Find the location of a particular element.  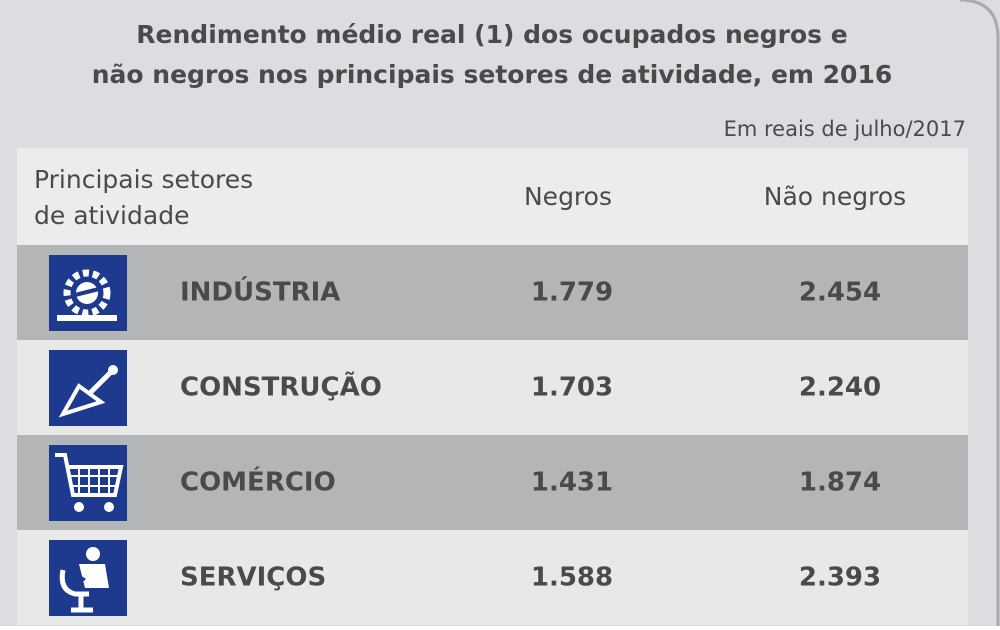

column-header: Negros is located at coordinates (568, 196).